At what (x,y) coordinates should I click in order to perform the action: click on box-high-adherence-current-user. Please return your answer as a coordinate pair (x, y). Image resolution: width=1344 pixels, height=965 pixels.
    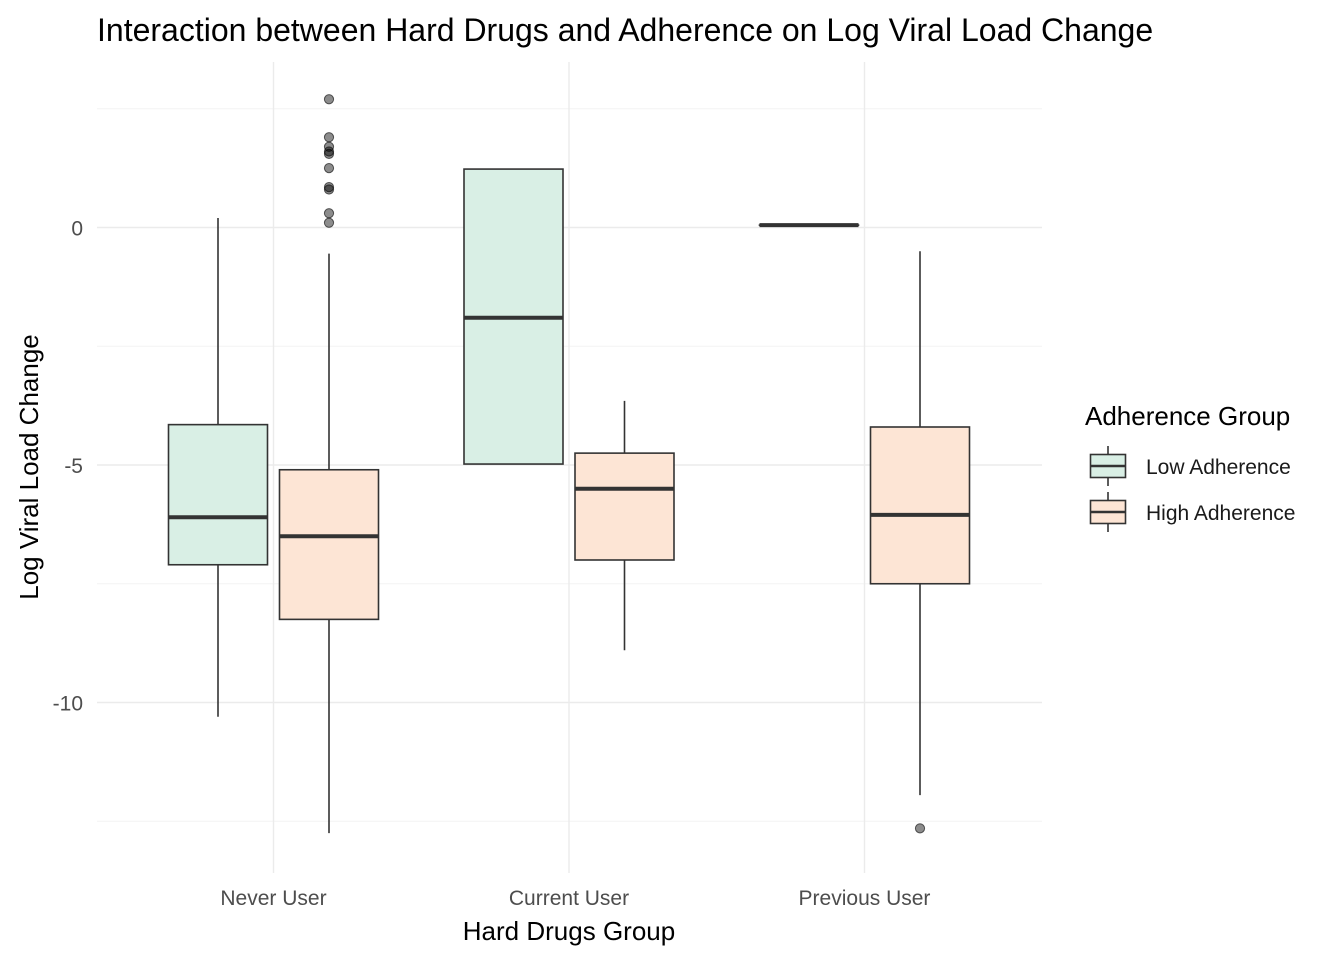
    Looking at the image, I should click on (624, 525).